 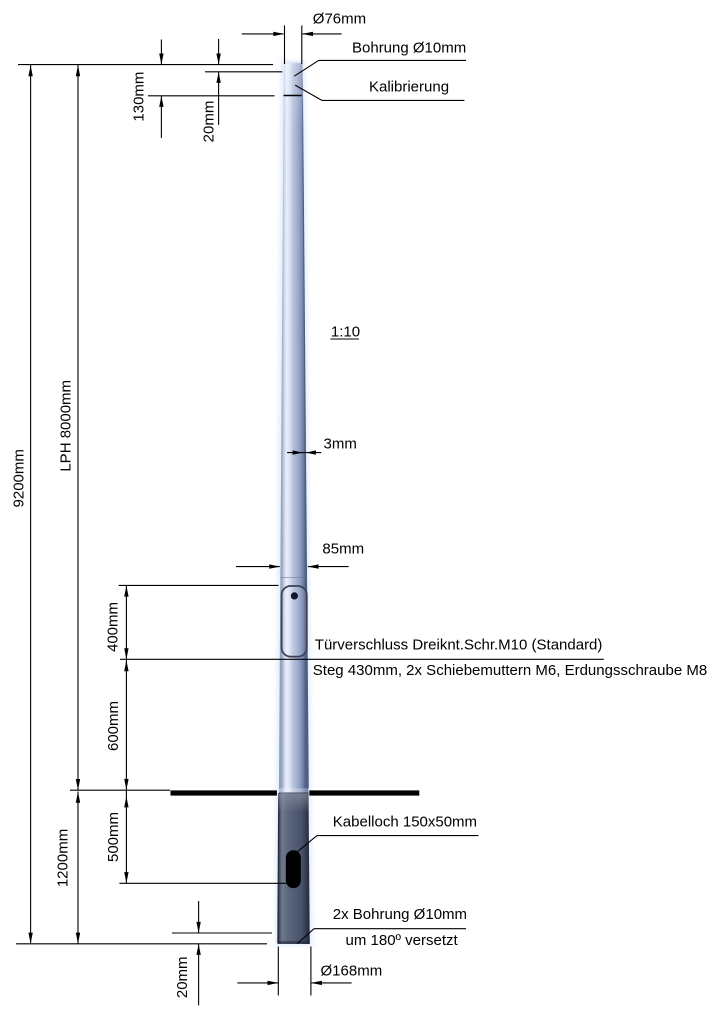 What do you see at coordinates (340, 443) in the screenshot?
I see `svg-text: 3mm` at bounding box center [340, 443].